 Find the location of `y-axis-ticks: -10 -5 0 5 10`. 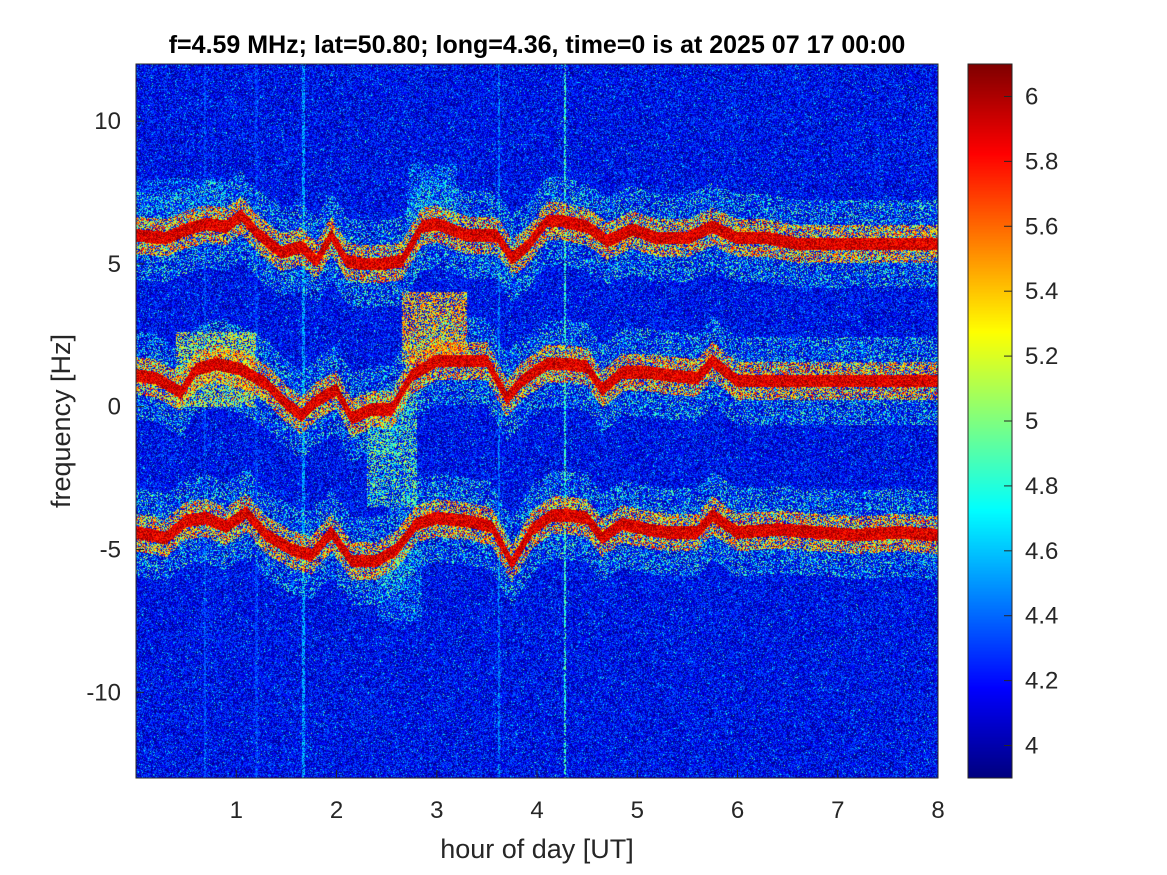

y-axis-ticks: -10 -5 0 5 10 is located at coordinates (115, 407).